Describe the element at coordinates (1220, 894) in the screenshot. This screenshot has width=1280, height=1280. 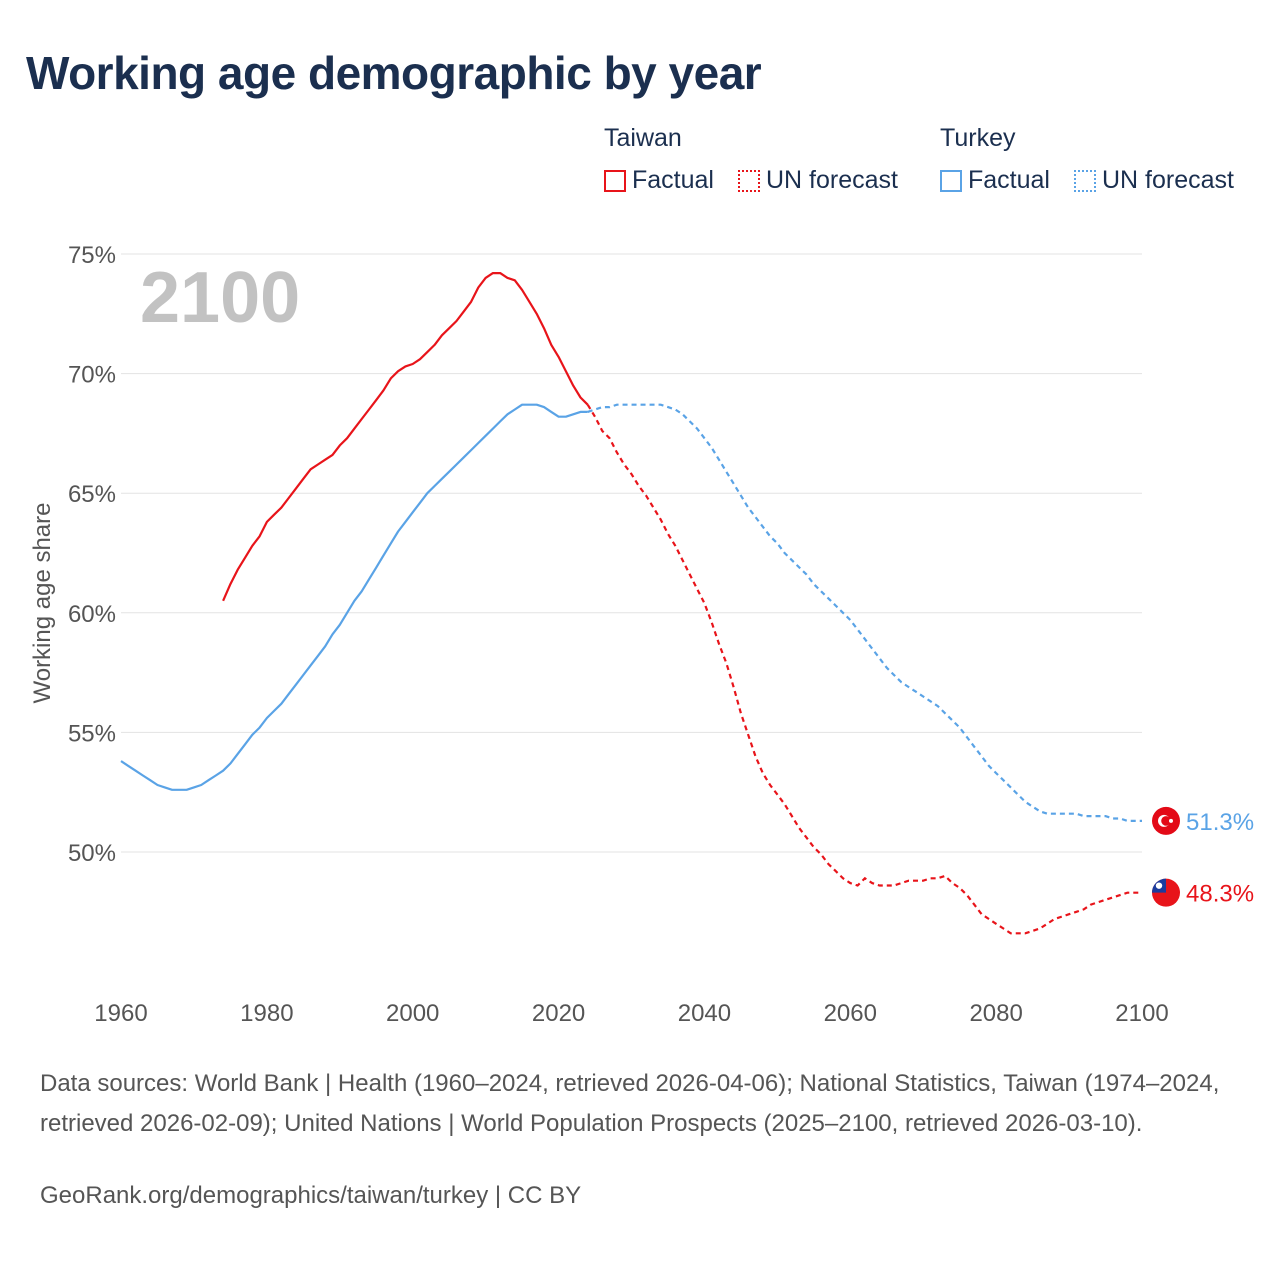
I see `taiwan-end-label: 48.3%` at that location.